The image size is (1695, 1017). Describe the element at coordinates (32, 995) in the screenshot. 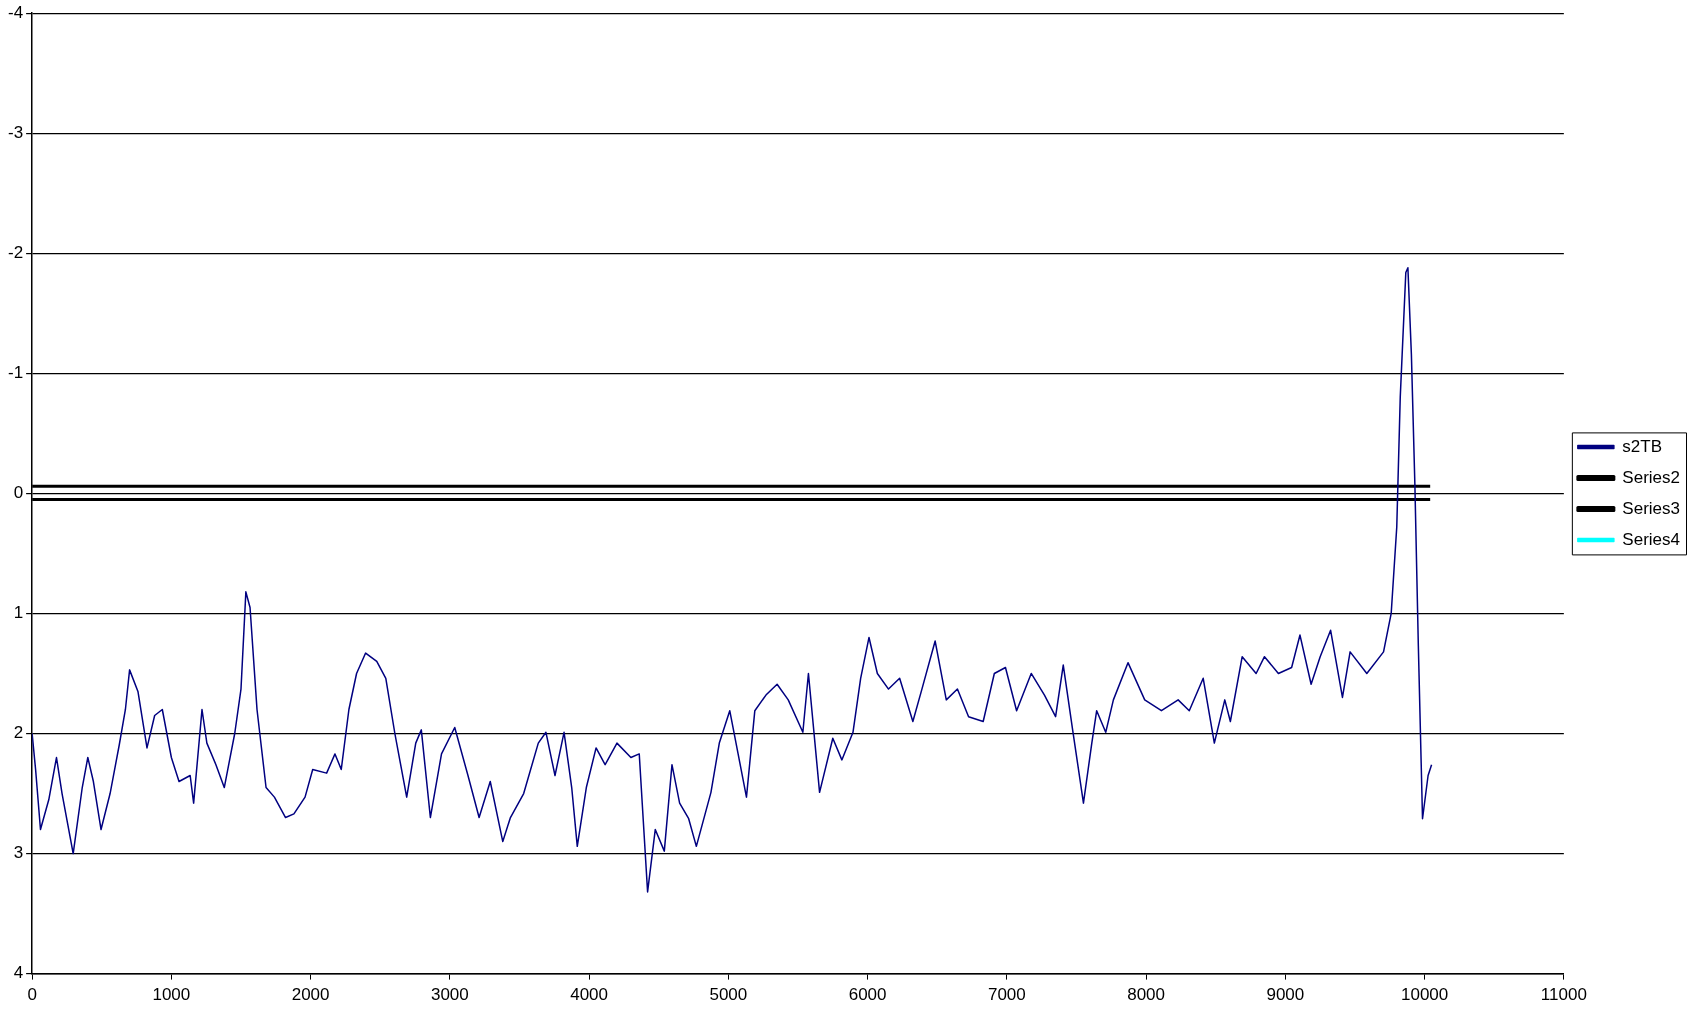

I see `x-tick-label: 0` at that location.